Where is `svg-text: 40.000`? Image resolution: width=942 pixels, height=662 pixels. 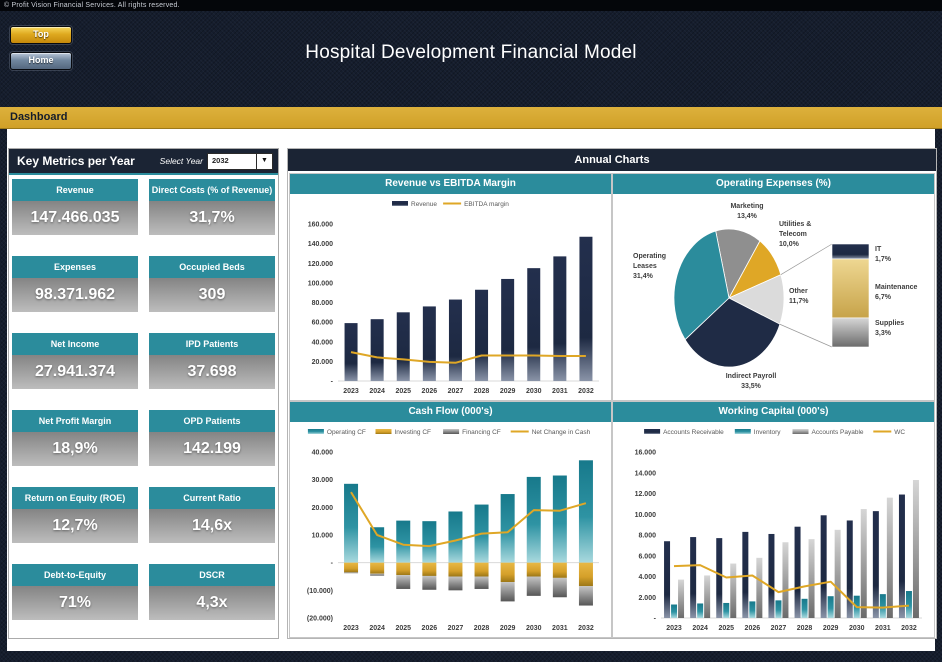
svg-text: 40.000 is located at coordinates (323, 453).